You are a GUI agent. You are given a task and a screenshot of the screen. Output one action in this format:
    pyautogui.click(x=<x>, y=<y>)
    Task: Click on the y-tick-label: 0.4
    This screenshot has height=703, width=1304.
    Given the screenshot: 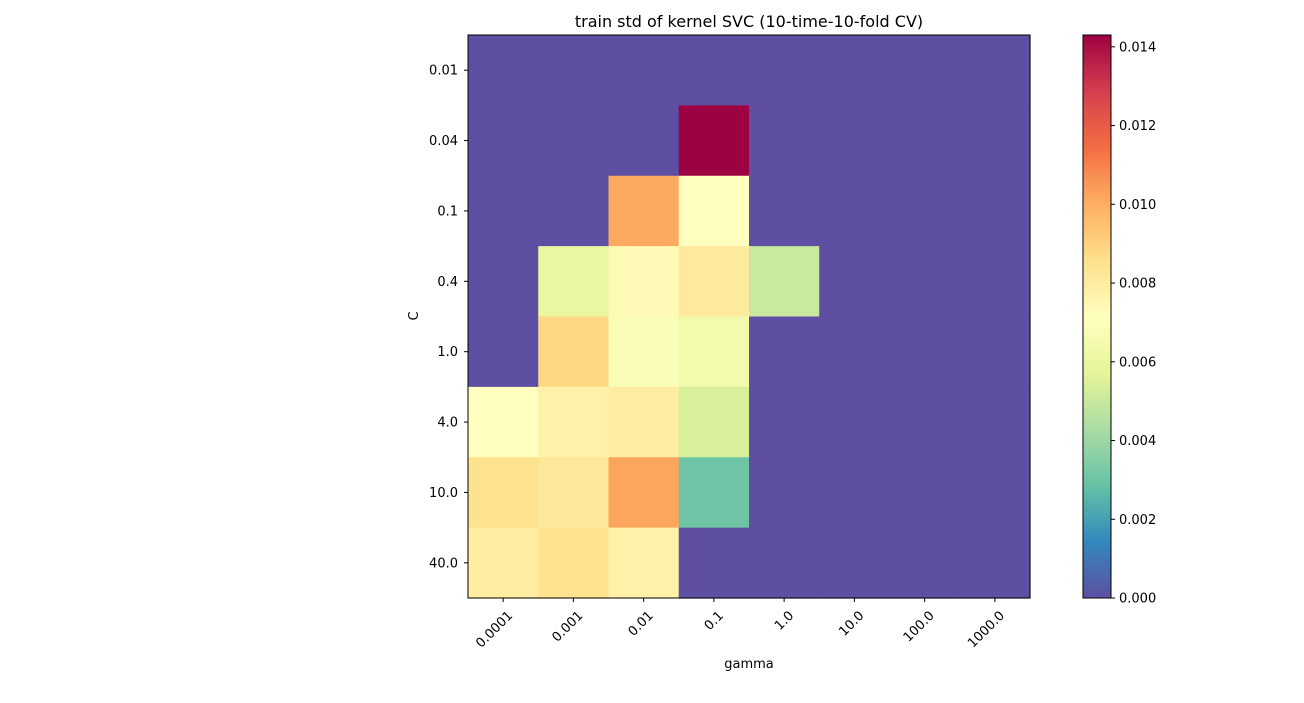 What is the action you would take?
    pyautogui.click(x=447, y=282)
    